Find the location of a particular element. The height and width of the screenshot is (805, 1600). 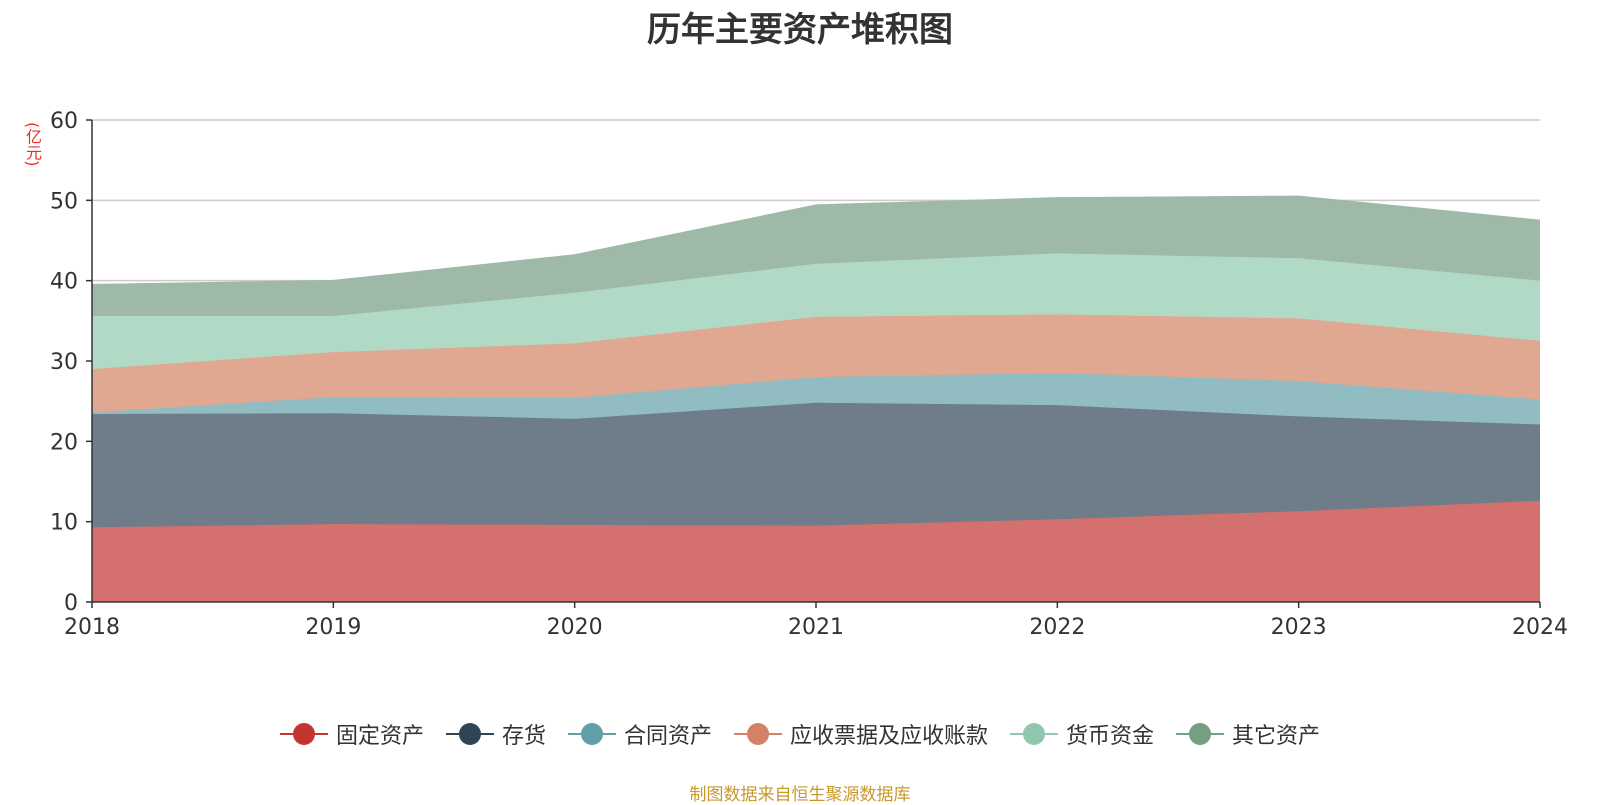

x-tick-label: 2019 is located at coordinates (333, 627).